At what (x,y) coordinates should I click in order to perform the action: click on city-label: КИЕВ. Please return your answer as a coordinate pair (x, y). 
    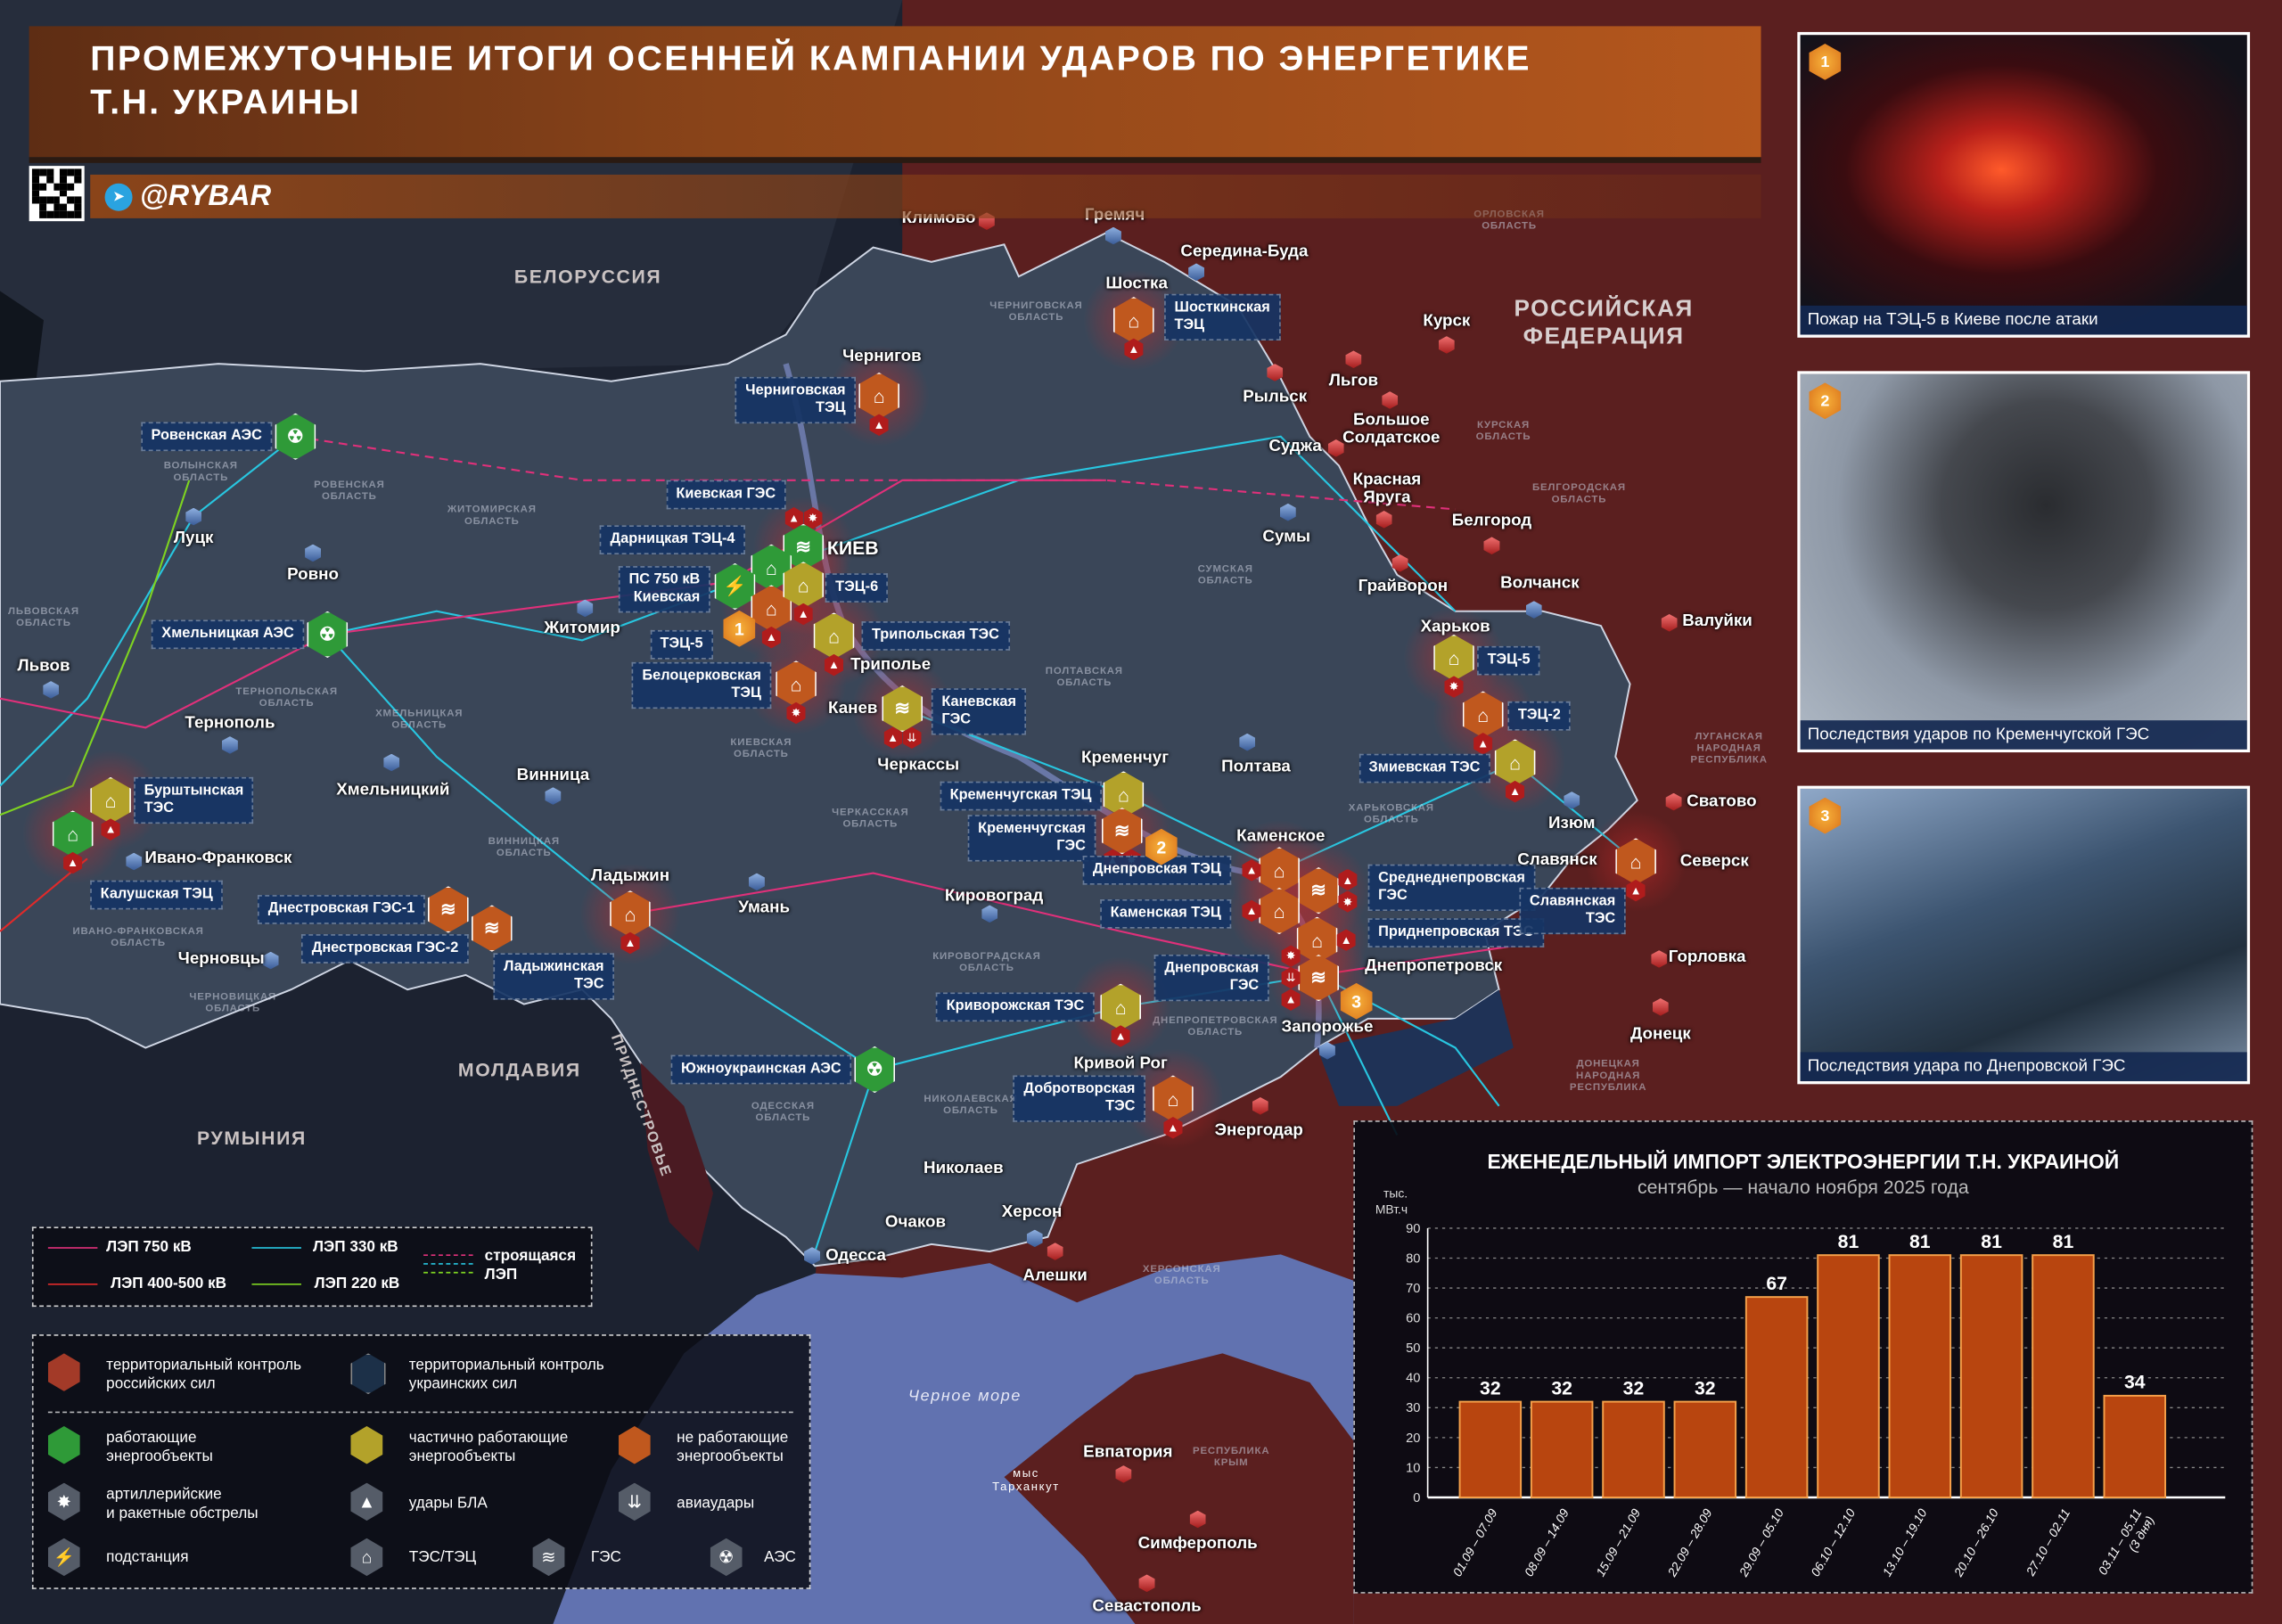
    Looking at the image, I should click on (852, 548).